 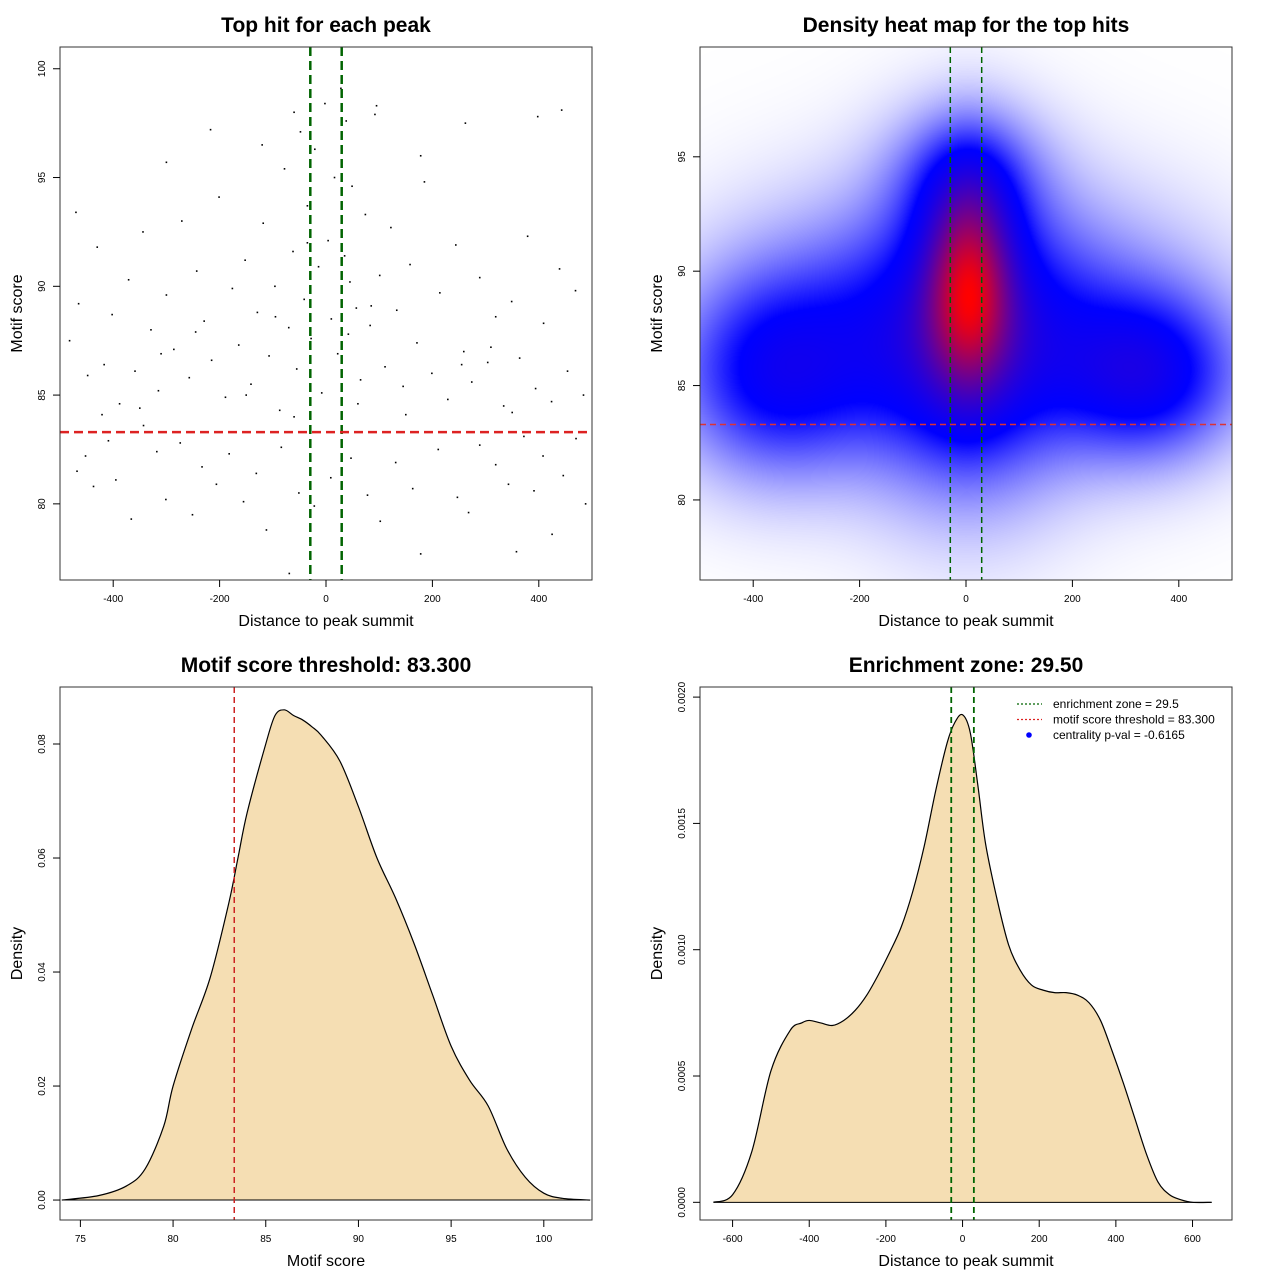 I want to click on x-axis-label: Motif score, so click(x=326, y=1261).